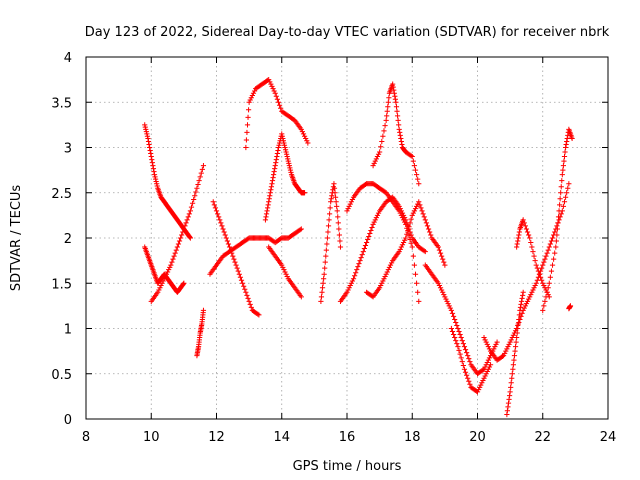 Image resolution: width=640 pixels, height=480 pixels. Describe the element at coordinates (285, 177) in the screenshot. I see `series-sat_h` at that location.